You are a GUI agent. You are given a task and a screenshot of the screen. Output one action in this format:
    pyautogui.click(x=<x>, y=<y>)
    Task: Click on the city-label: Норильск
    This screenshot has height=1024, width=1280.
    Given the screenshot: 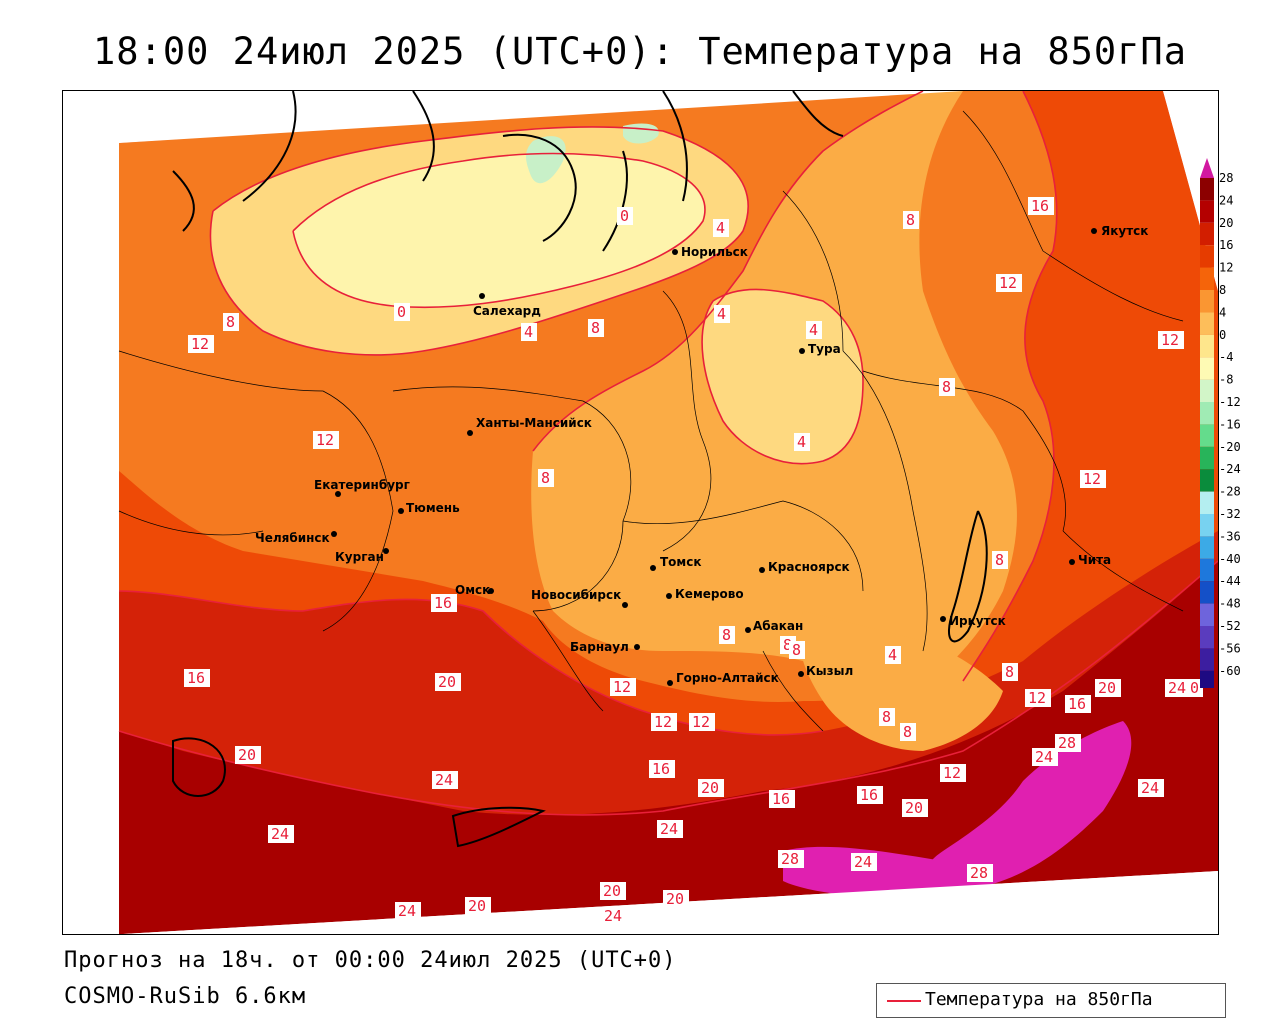 What is the action you would take?
    pyautogui.click(x=714, y=252)
    